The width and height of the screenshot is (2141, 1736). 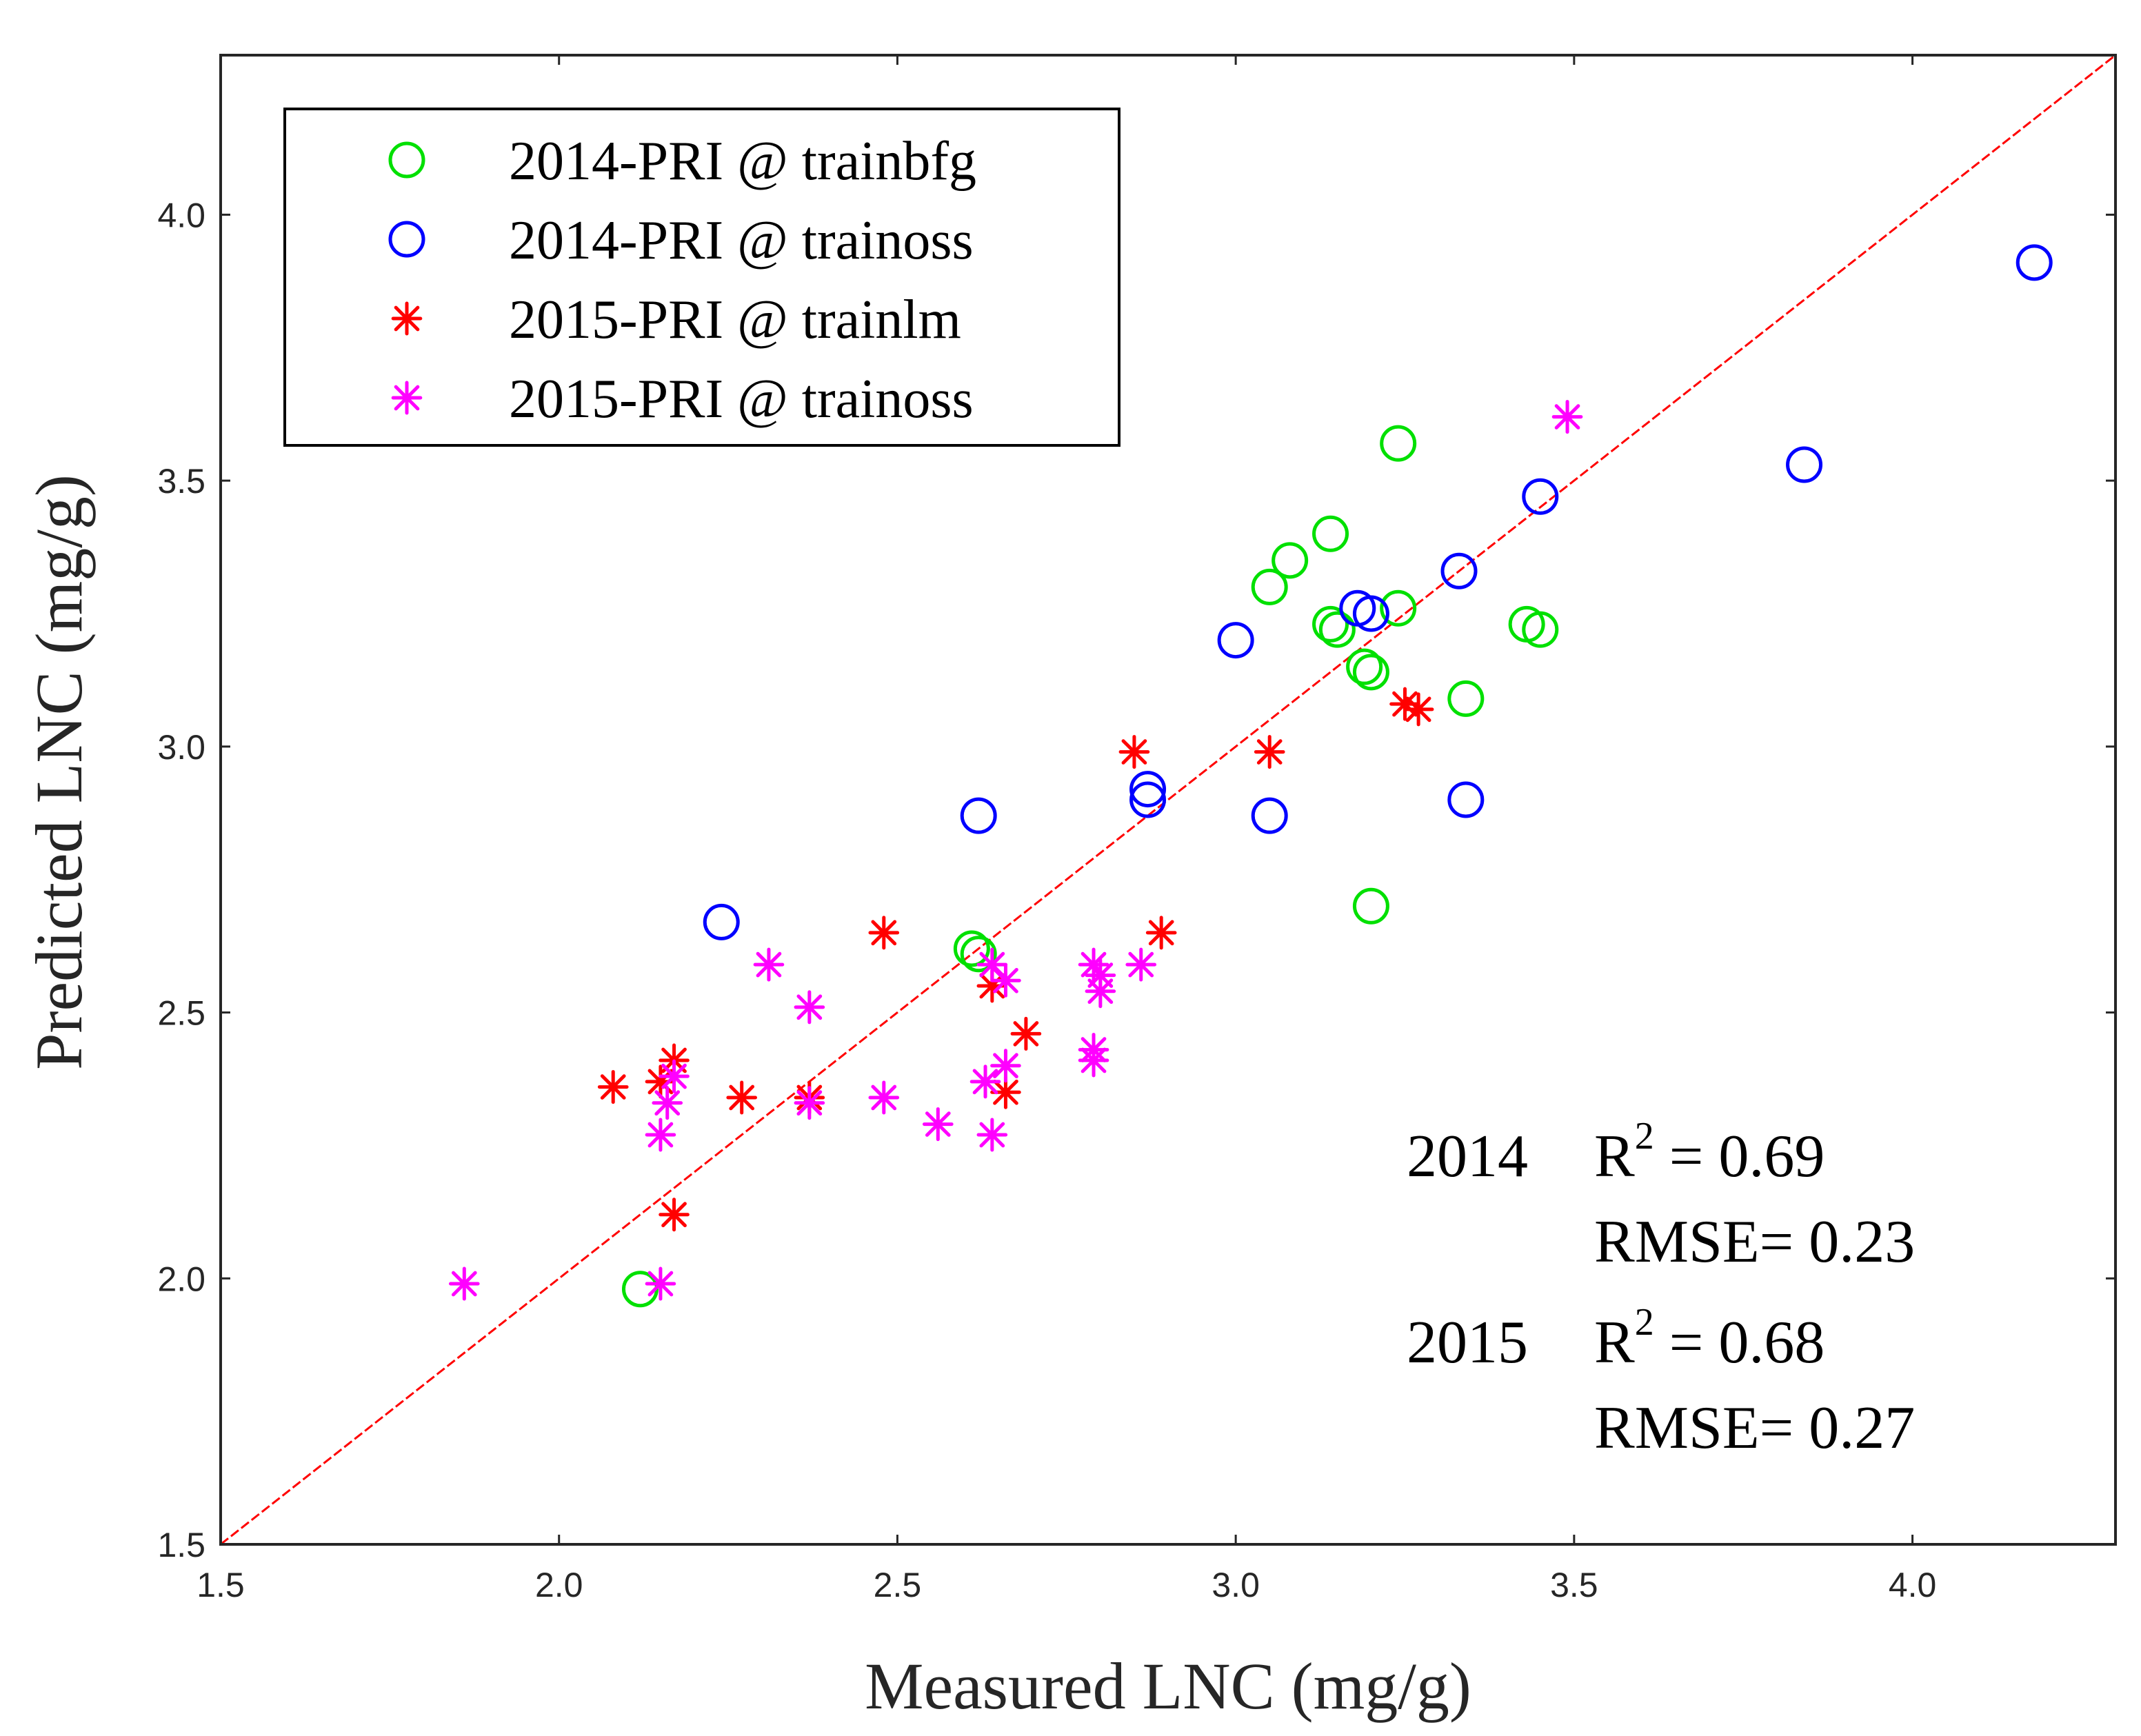 I want to click on stats-2015-year: 2015, so click(x=1467, y=1342).